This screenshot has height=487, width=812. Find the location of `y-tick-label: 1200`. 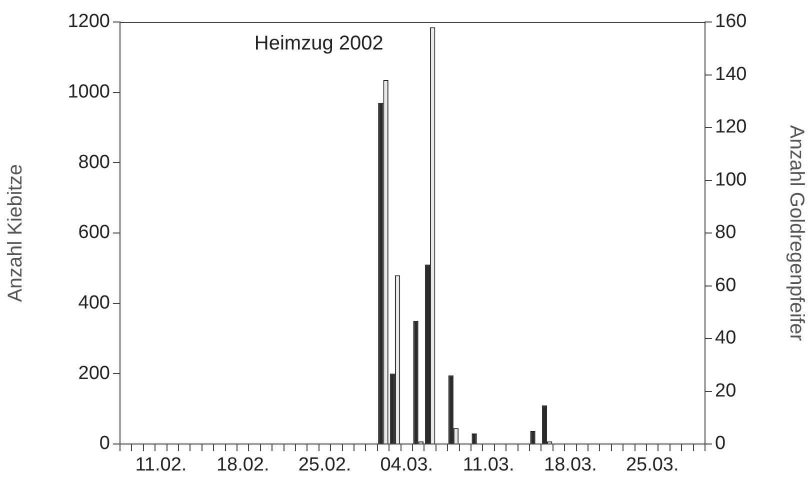

y-tick-label: 1200 is located at coordinates (89, 21).